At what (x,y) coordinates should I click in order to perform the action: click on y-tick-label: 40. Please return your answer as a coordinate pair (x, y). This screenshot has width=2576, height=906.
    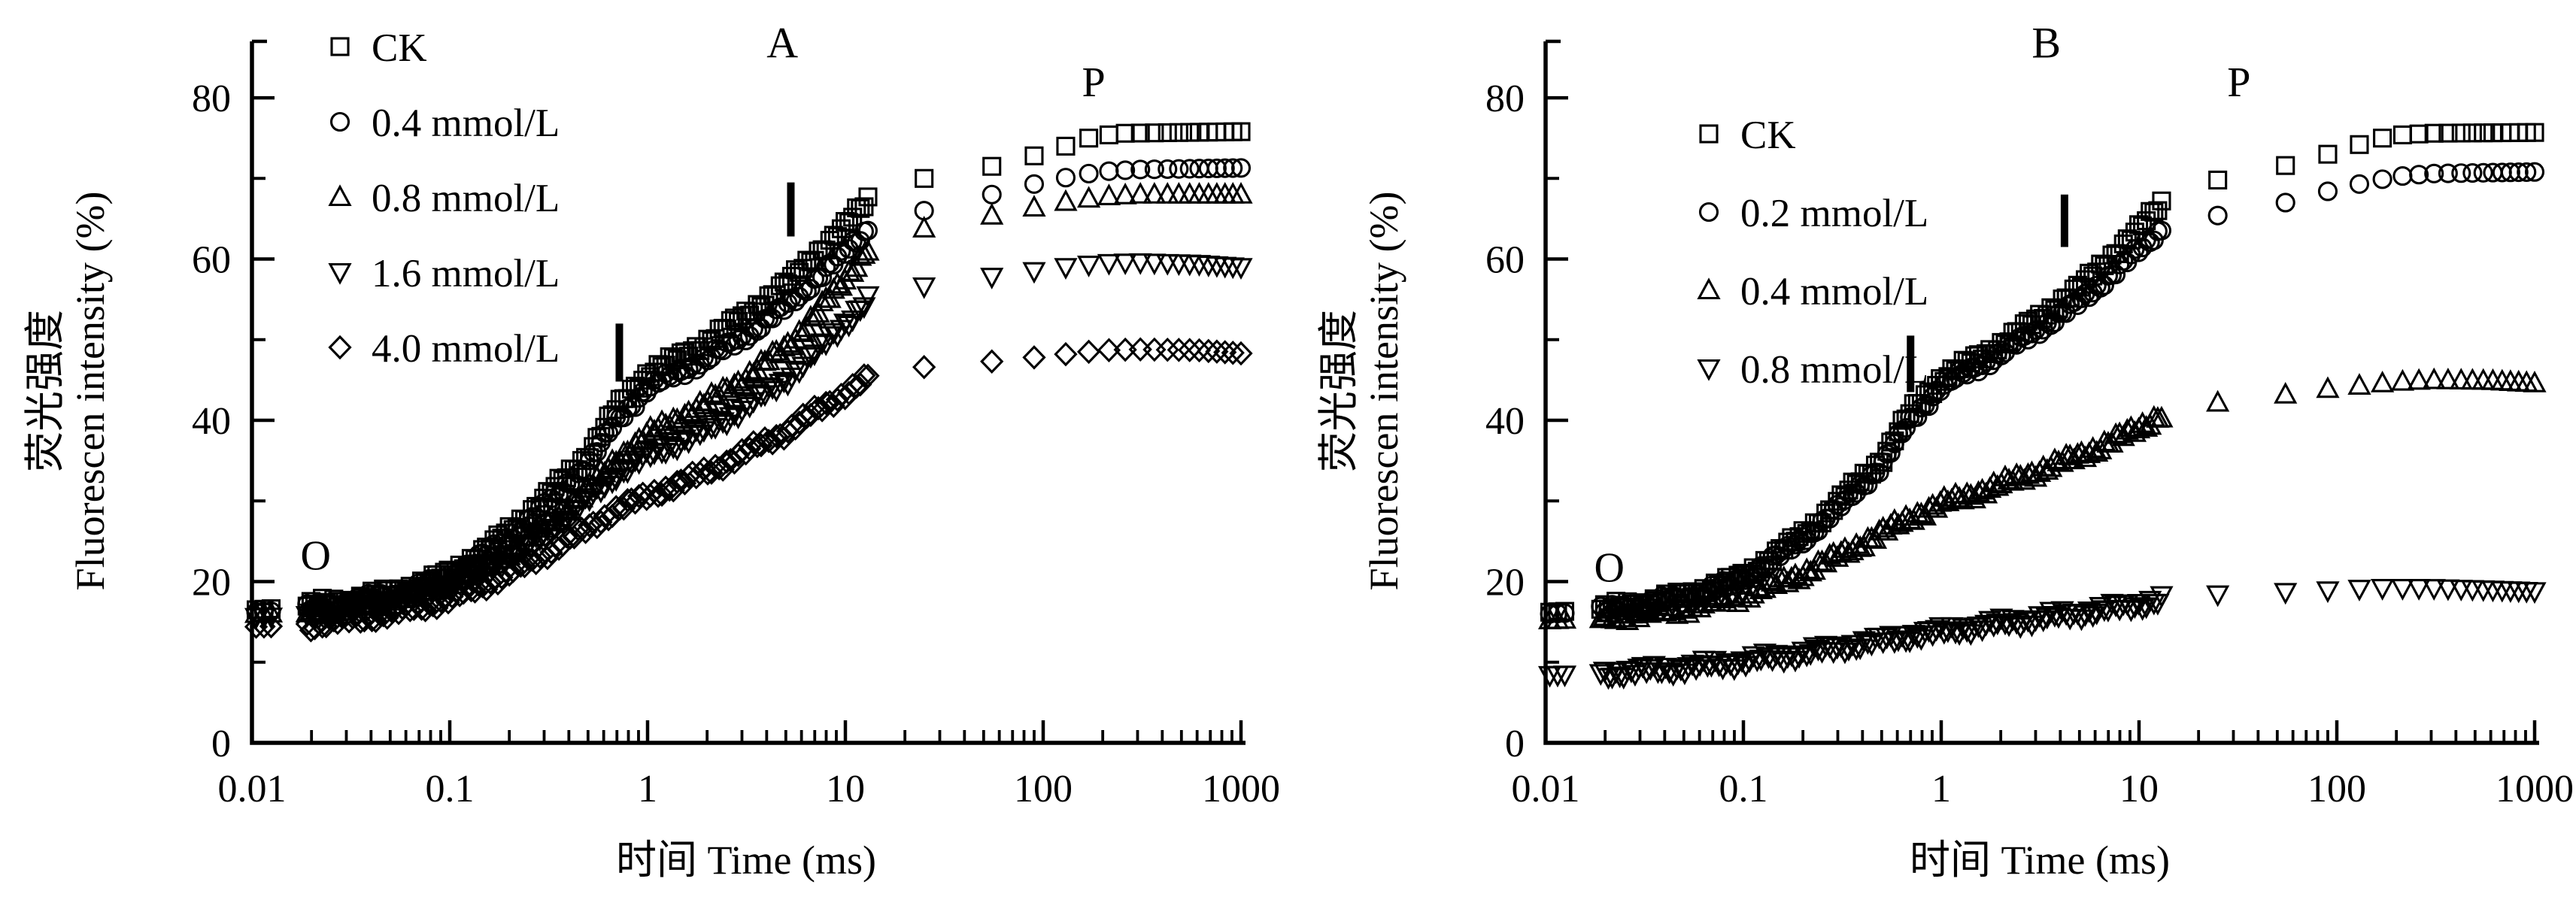
    Looking at the image, I should click on (211, 422).